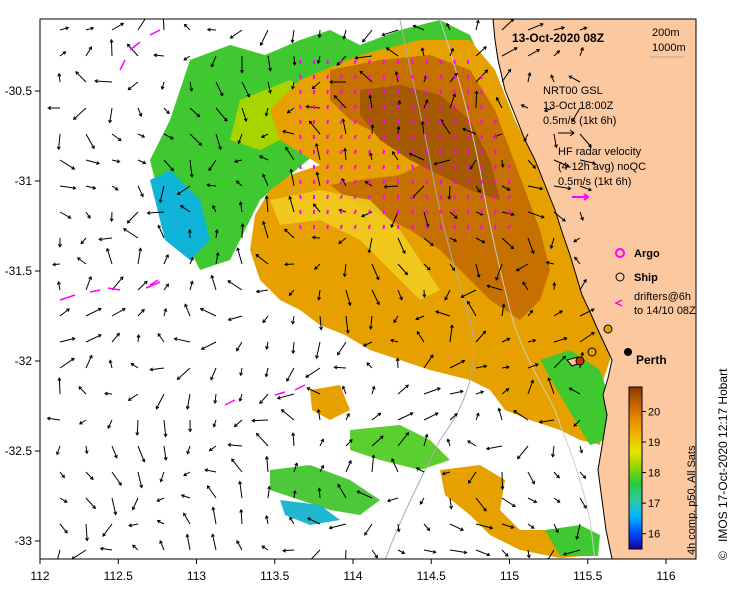  I want to click on drifter-legend-line1: drifters@6h, so click(662, 297).